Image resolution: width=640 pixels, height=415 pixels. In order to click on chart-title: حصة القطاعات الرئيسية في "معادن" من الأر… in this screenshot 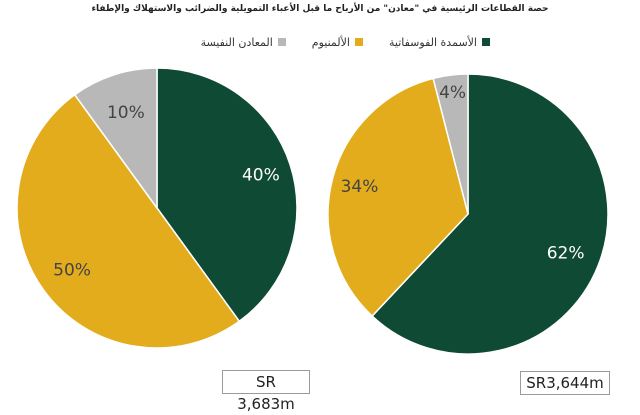, I will do `click(320, 9)`.